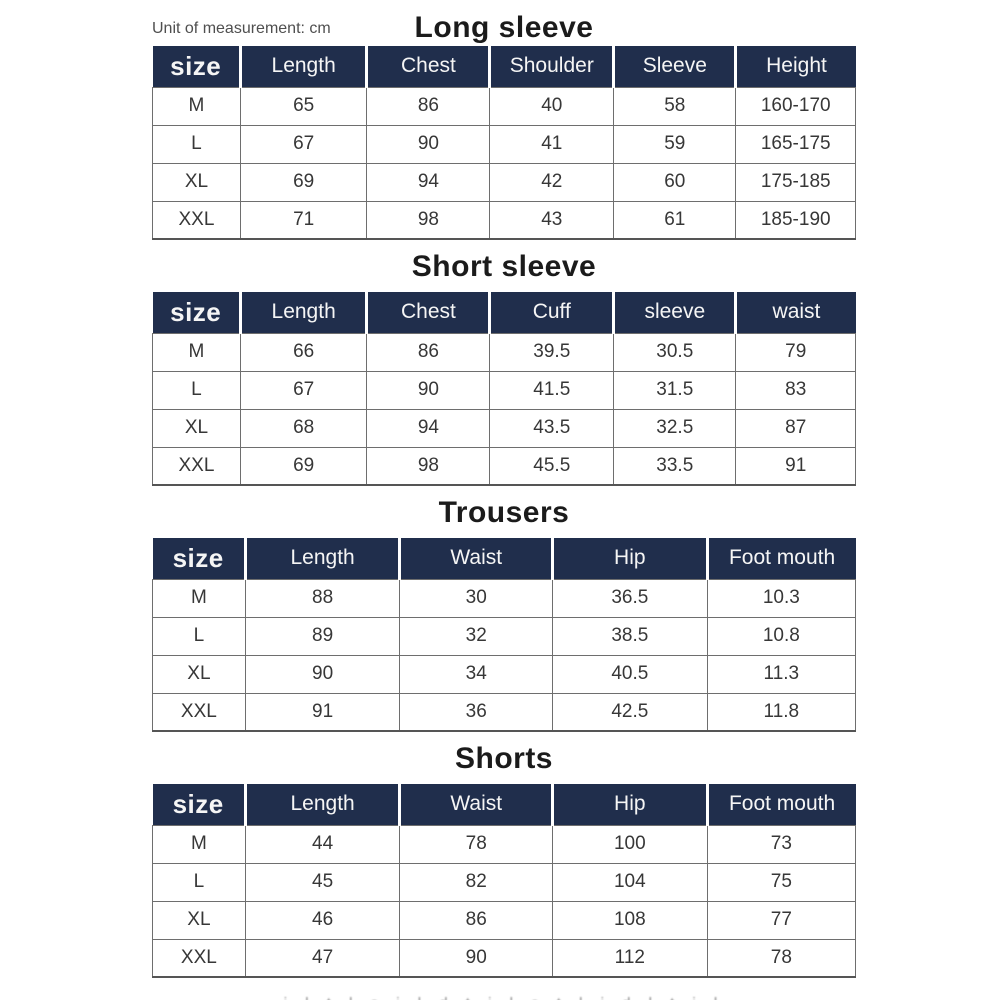 Image resolution: width=1000 pixels, height=1000 pixels. What do you see at coordinates (629, 674) in the screenshot?
I see `value-cell: 40.5` at bounding box center [629, 674].